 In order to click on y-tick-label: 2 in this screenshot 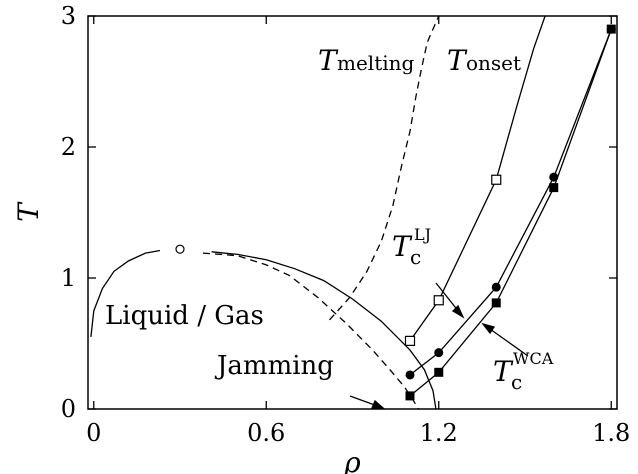, I will do `click(68, 147)`.